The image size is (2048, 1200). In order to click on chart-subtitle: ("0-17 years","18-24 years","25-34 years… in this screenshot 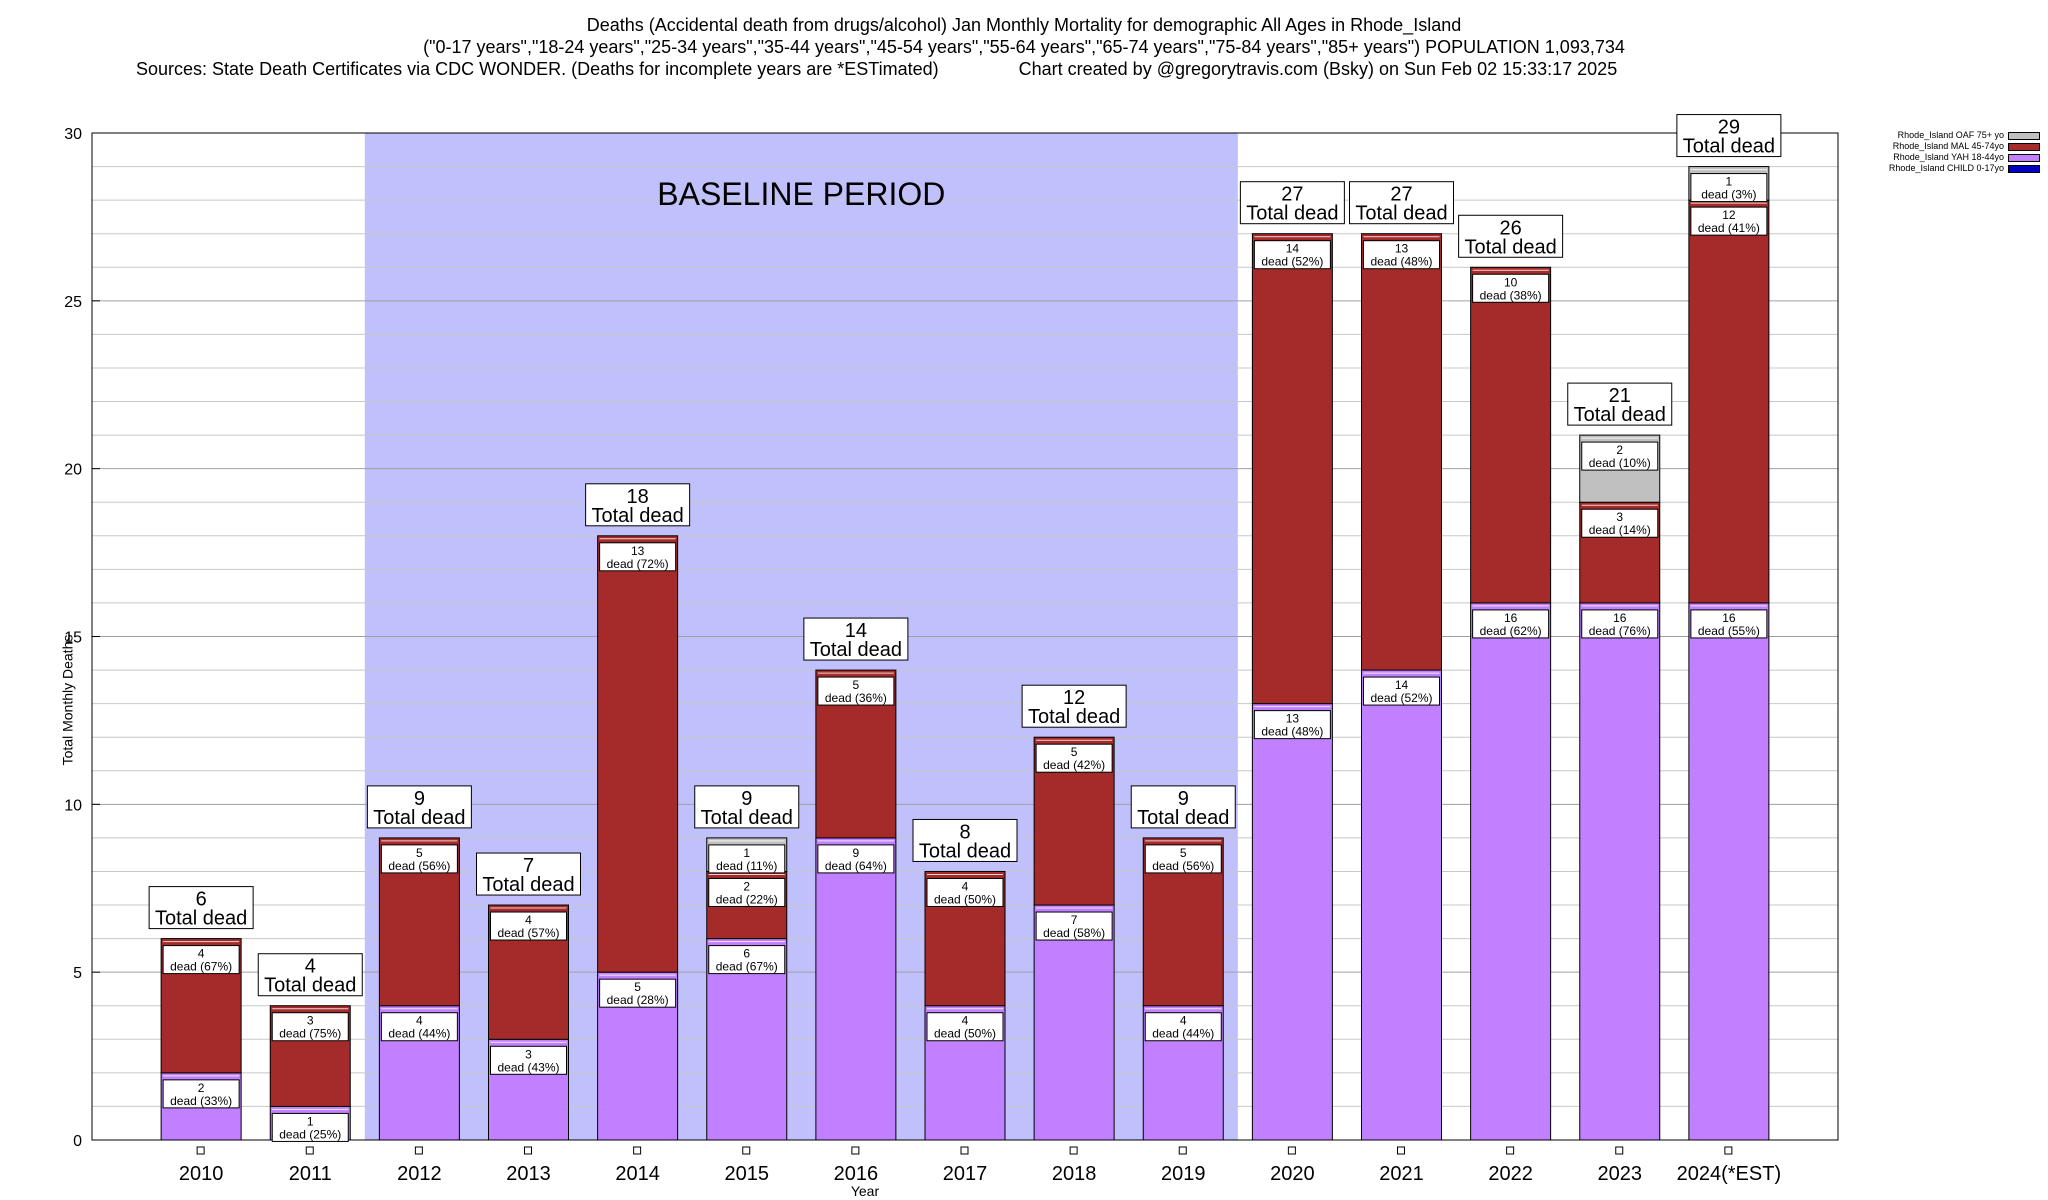, I will do `click(1024, 47)`.